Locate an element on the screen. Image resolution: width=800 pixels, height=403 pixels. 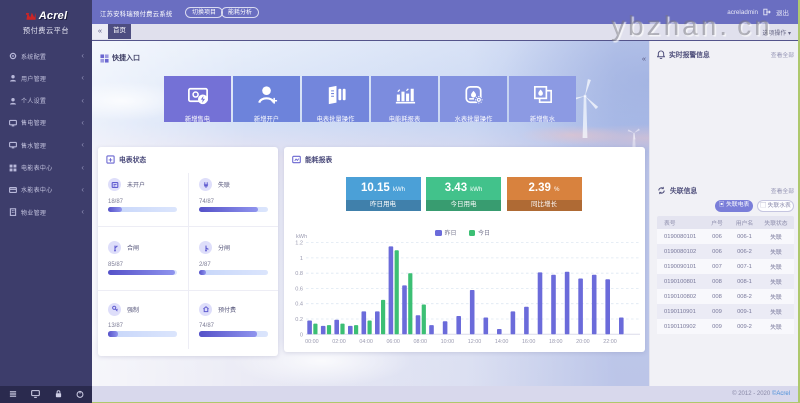
svg-text: 00:00 is located at coordinates (312, 342).